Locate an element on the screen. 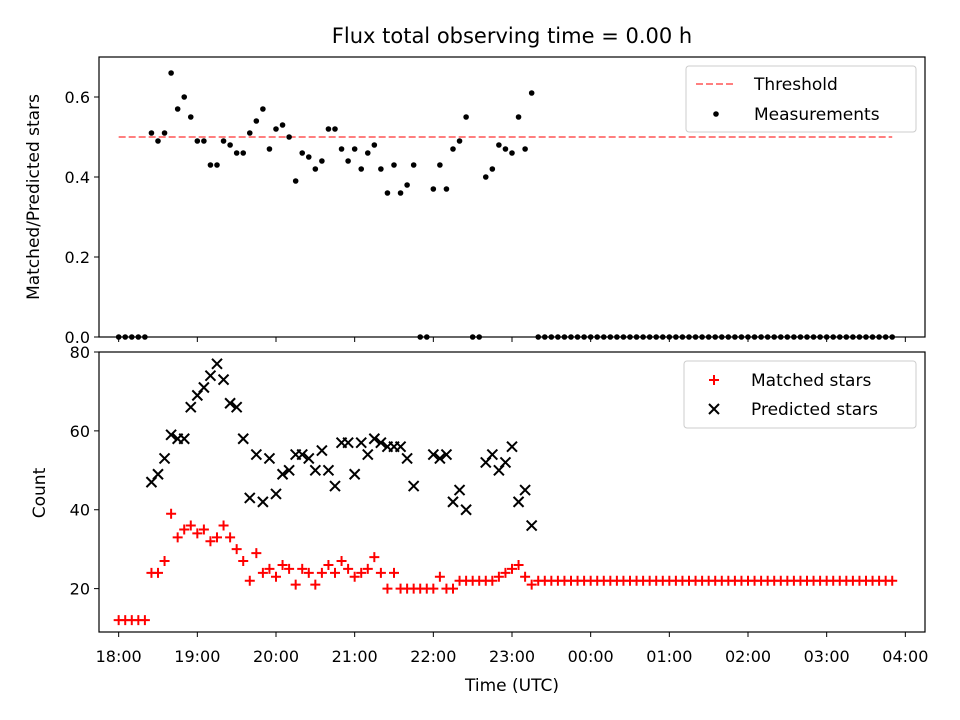 The image size is (960, 720). x-axis-label: Time (UTC) is located at coordinates (511, 686).